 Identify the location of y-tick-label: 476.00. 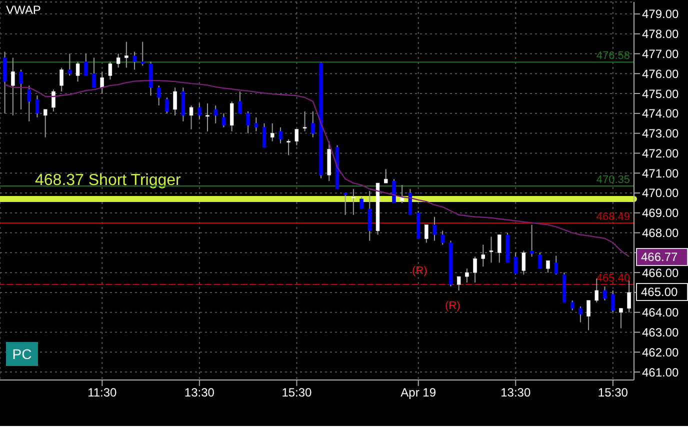
(661, 73).